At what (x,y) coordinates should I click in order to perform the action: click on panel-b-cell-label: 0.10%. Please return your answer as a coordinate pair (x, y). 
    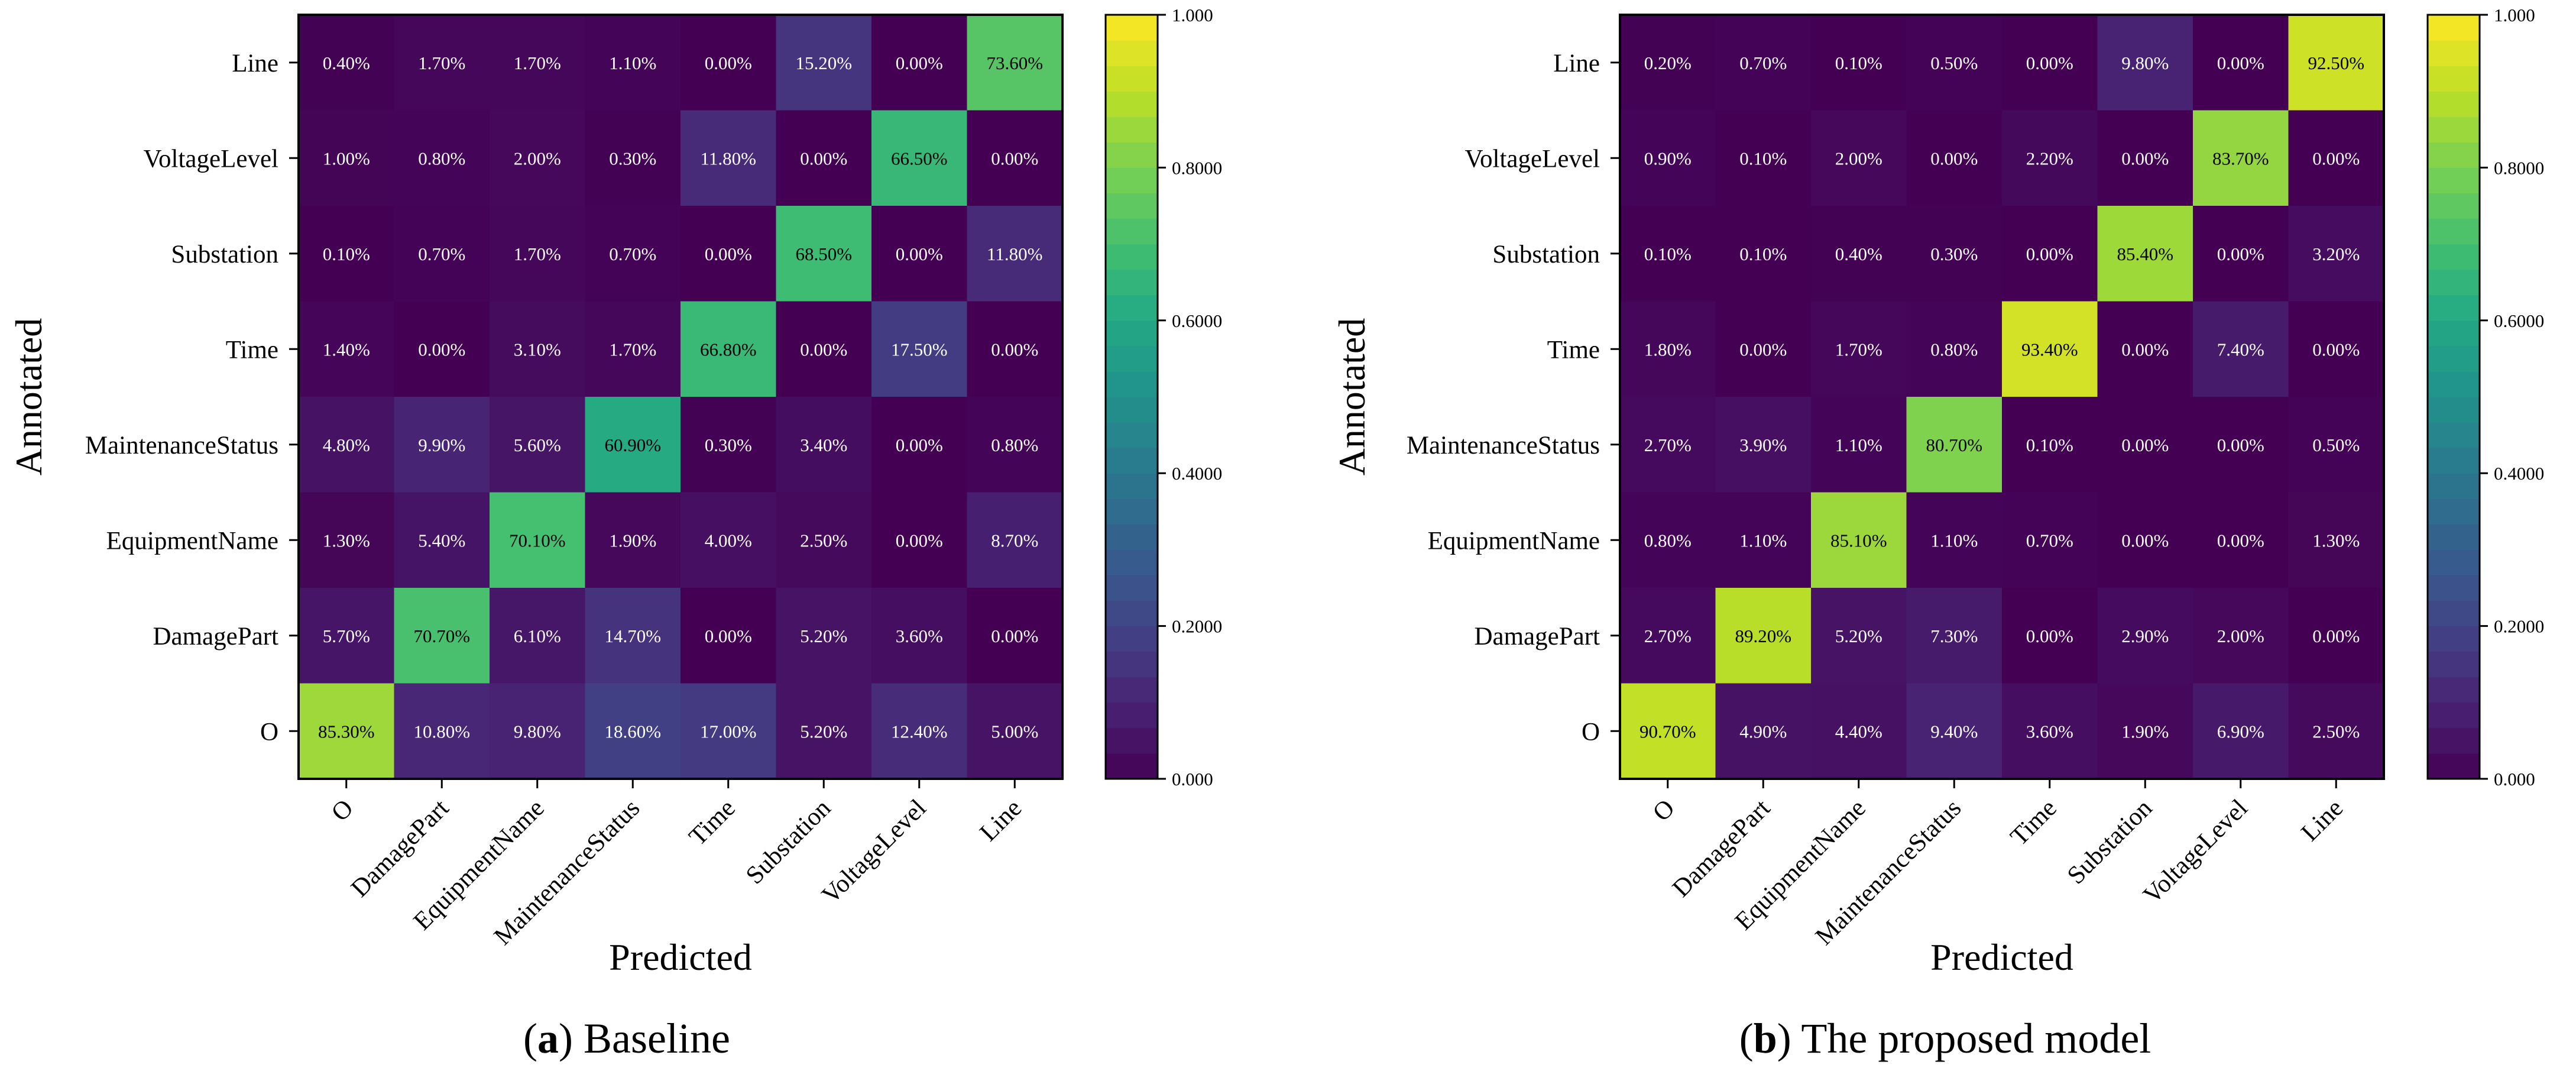
    Looking at the image, I should click on (1668, 254).